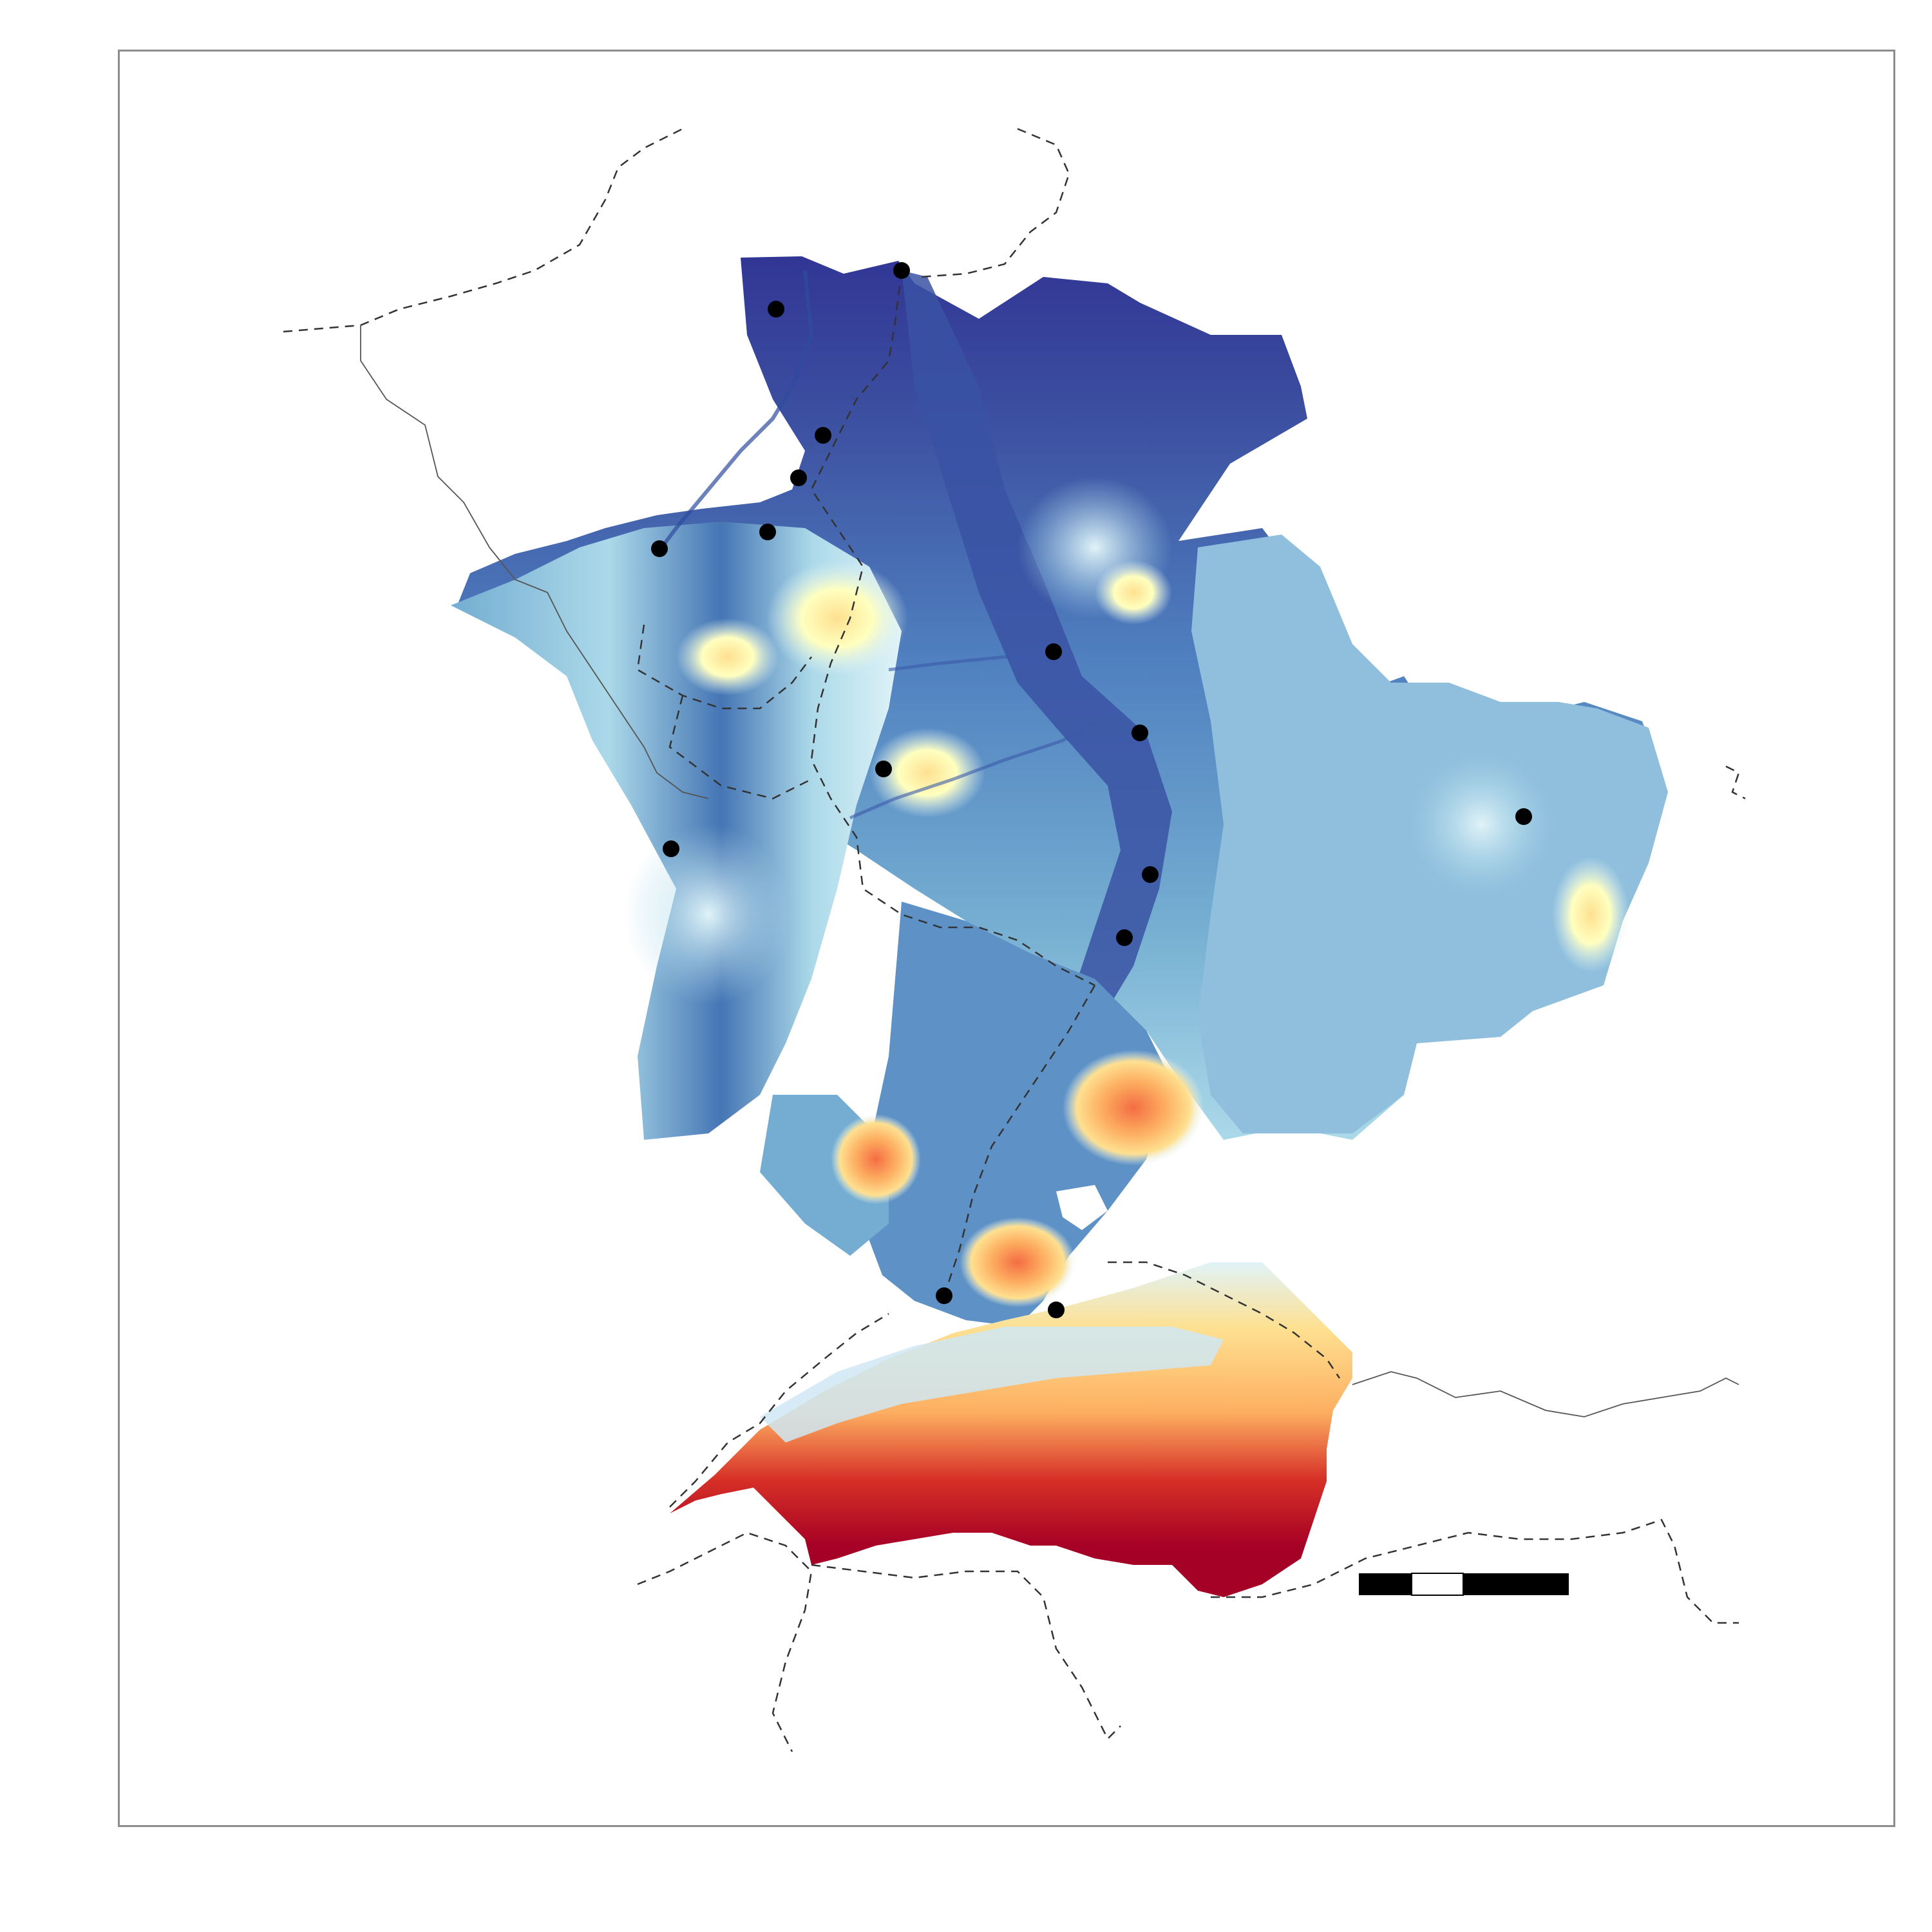 The width and height of the screenshot is (1932, 1932). I want to click on border-germany-austria, so click(1224, 1320).